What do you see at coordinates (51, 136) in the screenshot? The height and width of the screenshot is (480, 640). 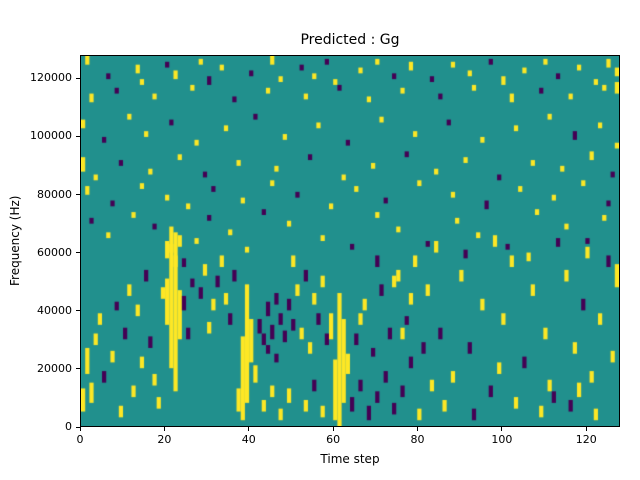 I see `y-tick-label: 100000` at bounding box center [51, 136].